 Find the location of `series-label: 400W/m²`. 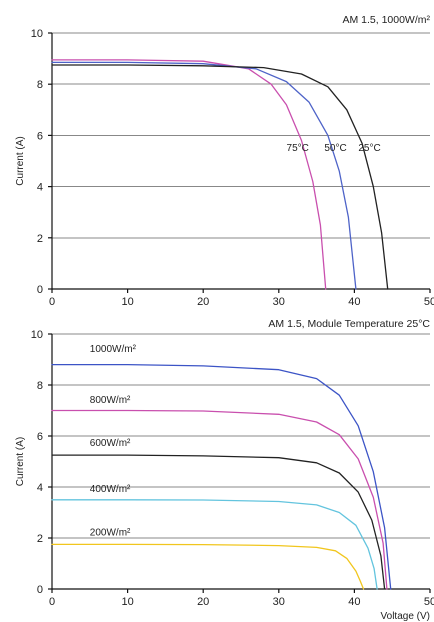

series-label: 400W/m² is located at coordinates (110, 489).